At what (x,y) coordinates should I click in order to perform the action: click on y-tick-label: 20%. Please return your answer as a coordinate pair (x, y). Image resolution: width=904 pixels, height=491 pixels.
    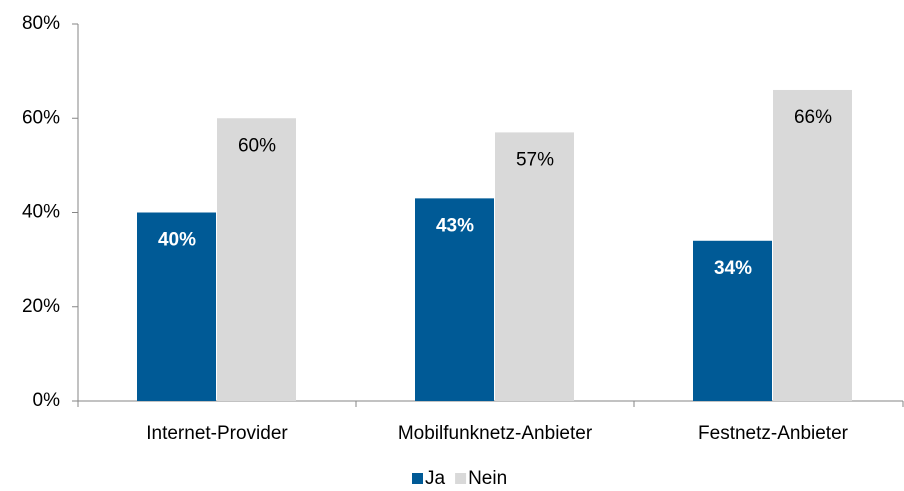
    Looking at the image, I should click on (41, 306).